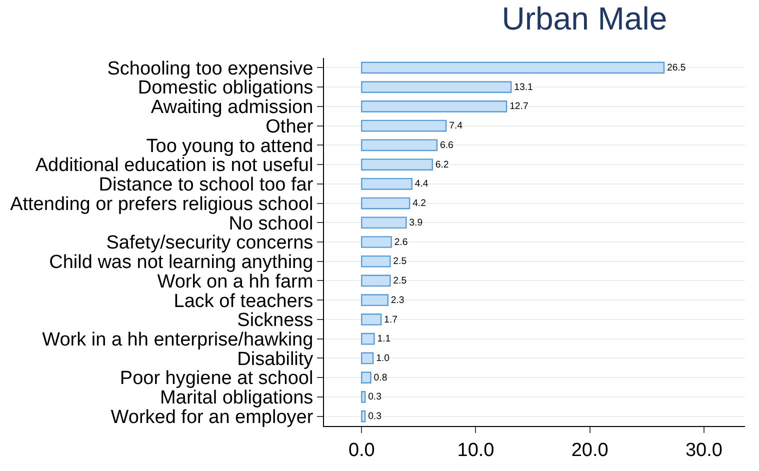  I want to click on chart-title: Urban Male, so click(585, 18).